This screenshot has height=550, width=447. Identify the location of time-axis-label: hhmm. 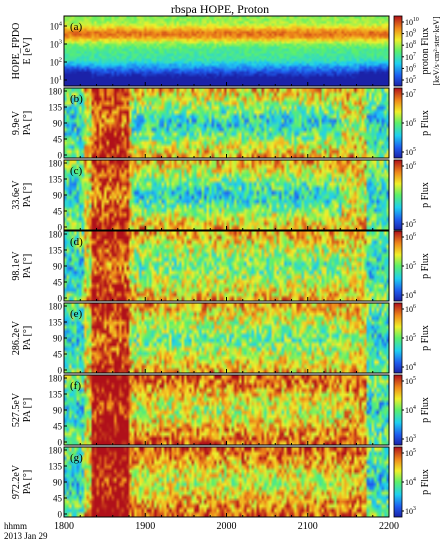
(15, 526).